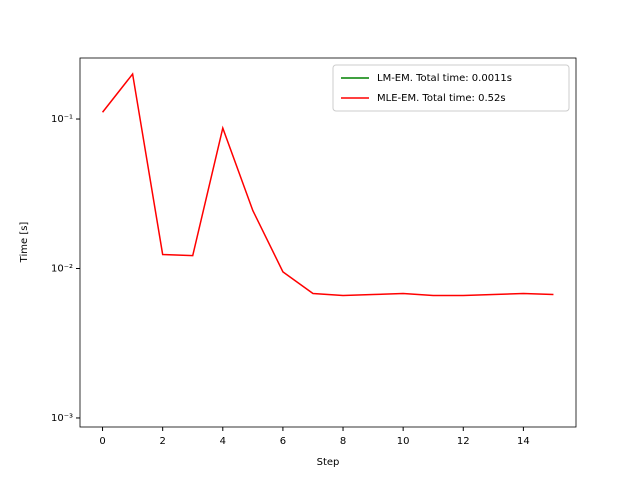 This screenshot has height=484, width=640. What do you see at coordinates (283, 441) in the screenshot?
I see `x-tick-label: 6` at bounding box center [283, 441].